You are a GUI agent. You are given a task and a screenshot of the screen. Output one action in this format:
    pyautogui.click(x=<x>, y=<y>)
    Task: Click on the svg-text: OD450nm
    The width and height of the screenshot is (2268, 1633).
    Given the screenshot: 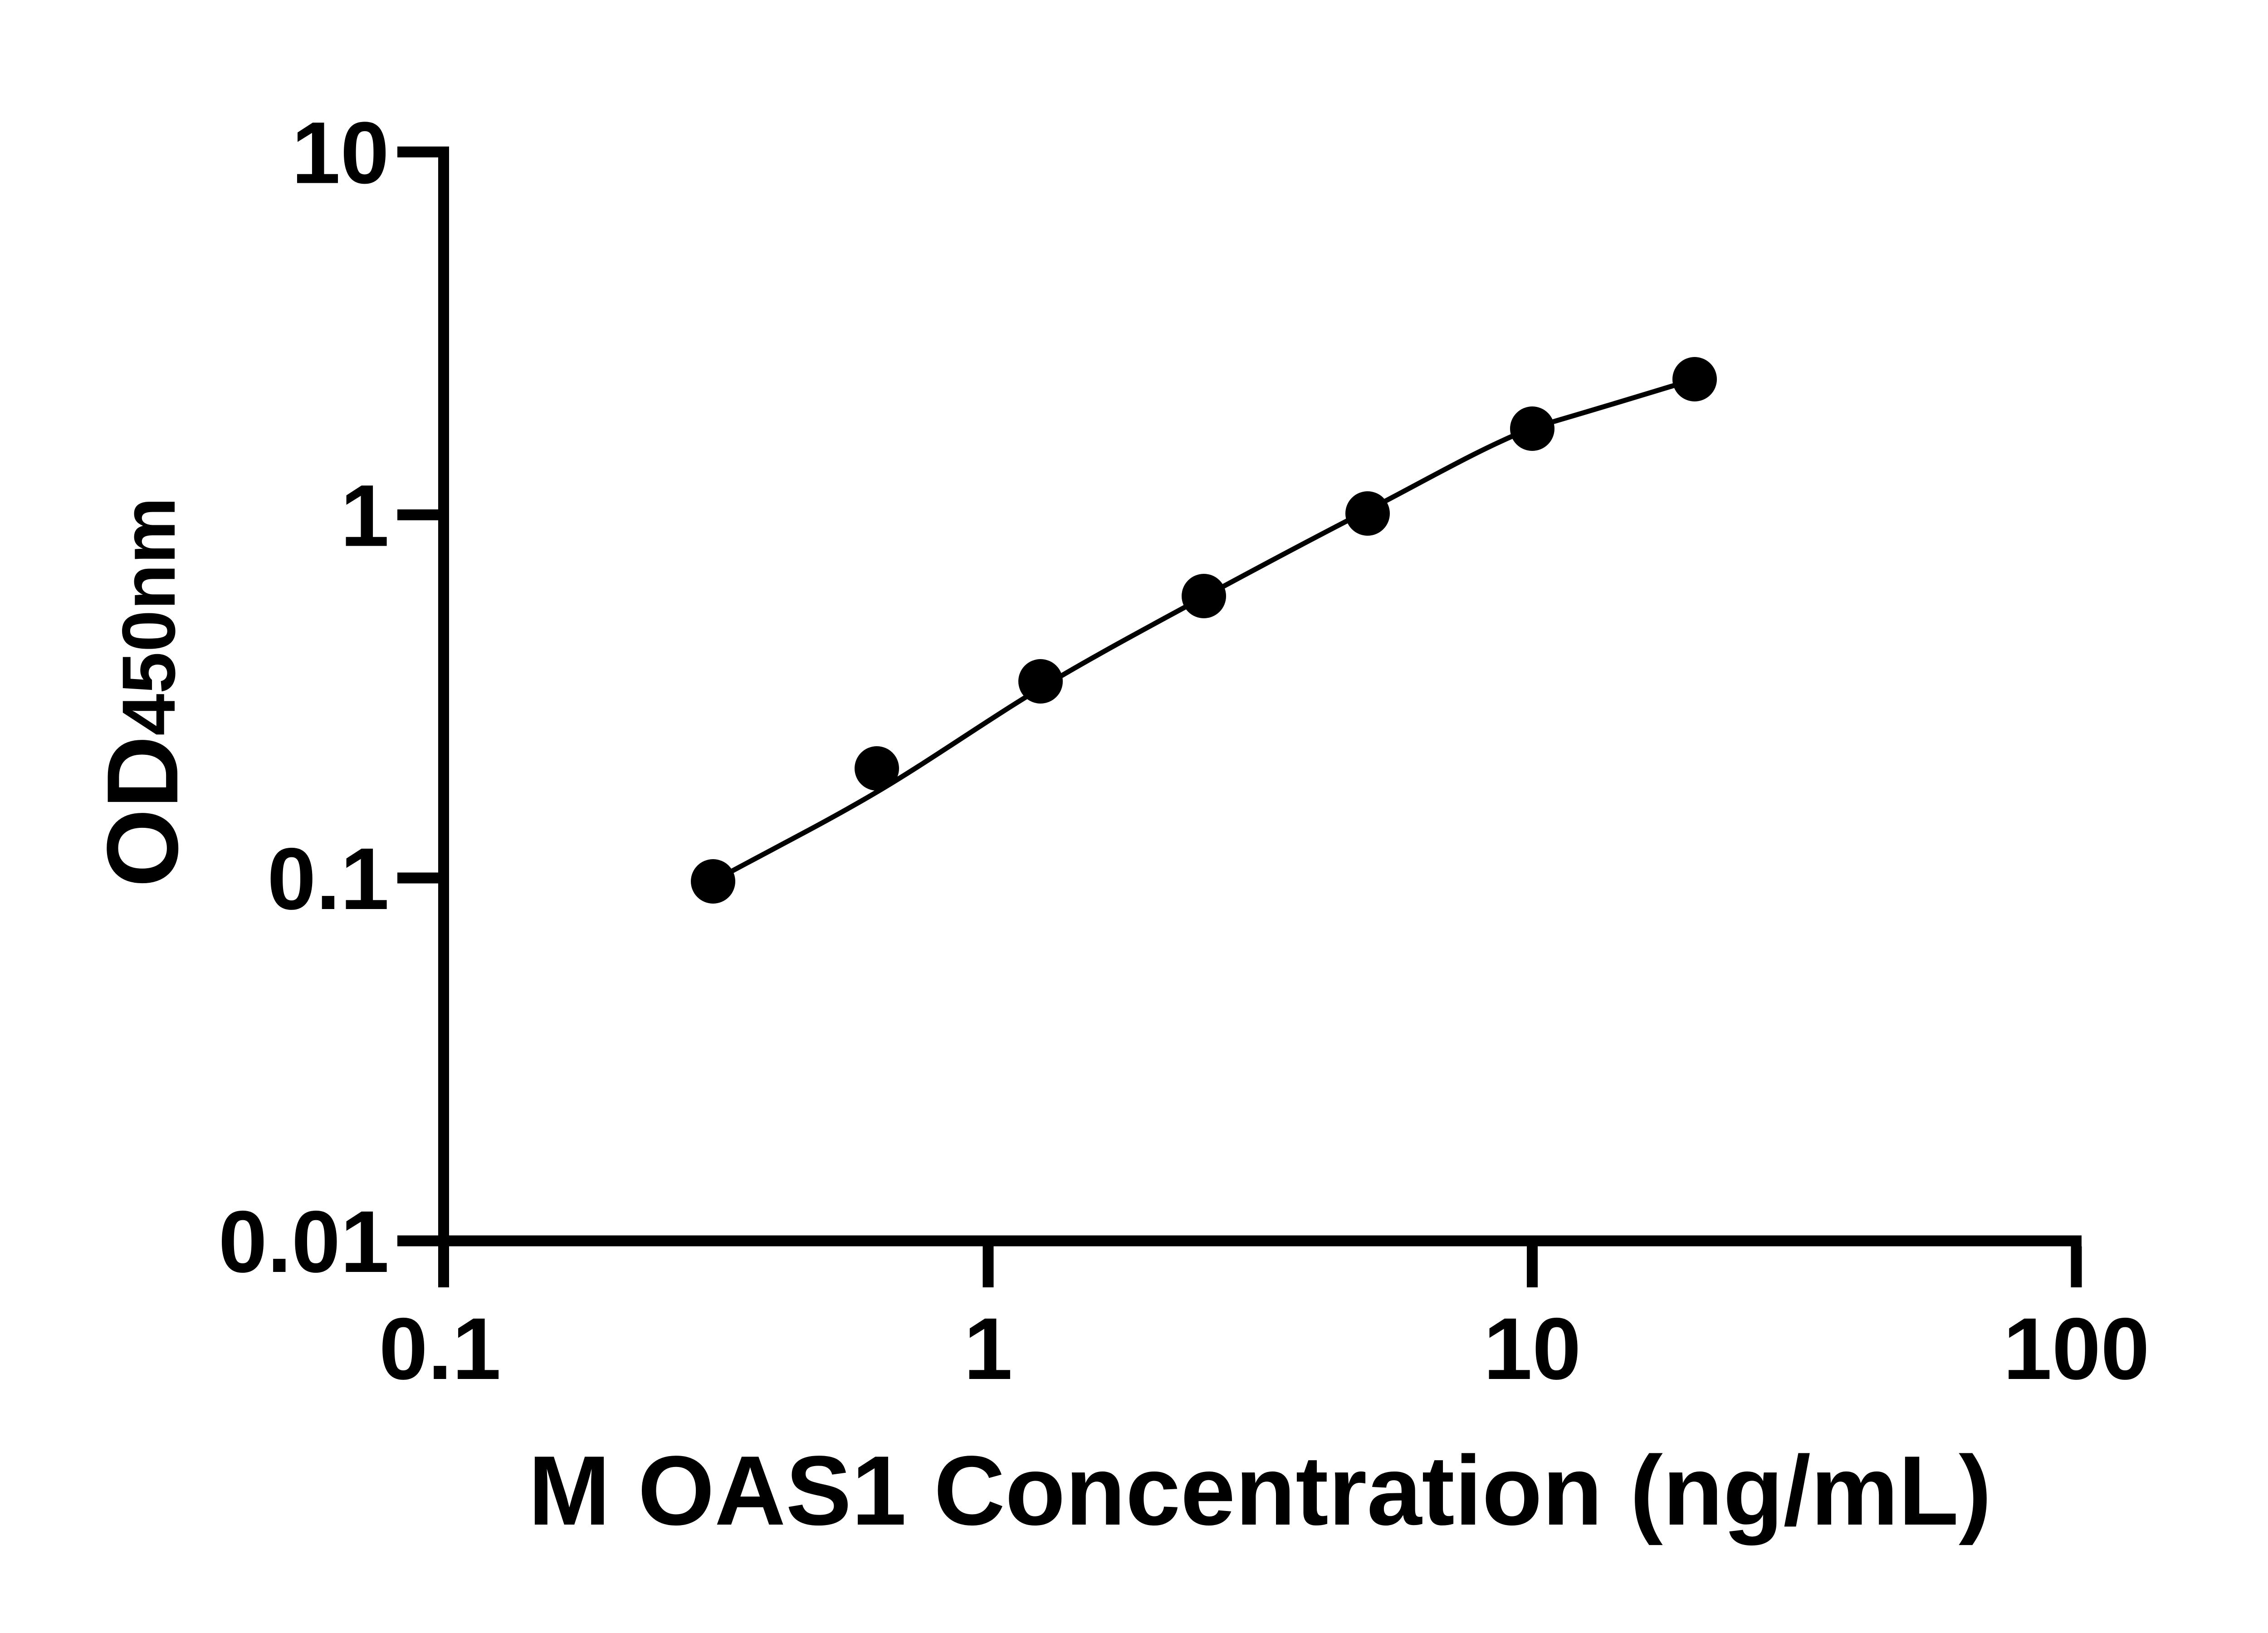 What is the action you would take?
    pyautogui.click(x=143, y=692)
    